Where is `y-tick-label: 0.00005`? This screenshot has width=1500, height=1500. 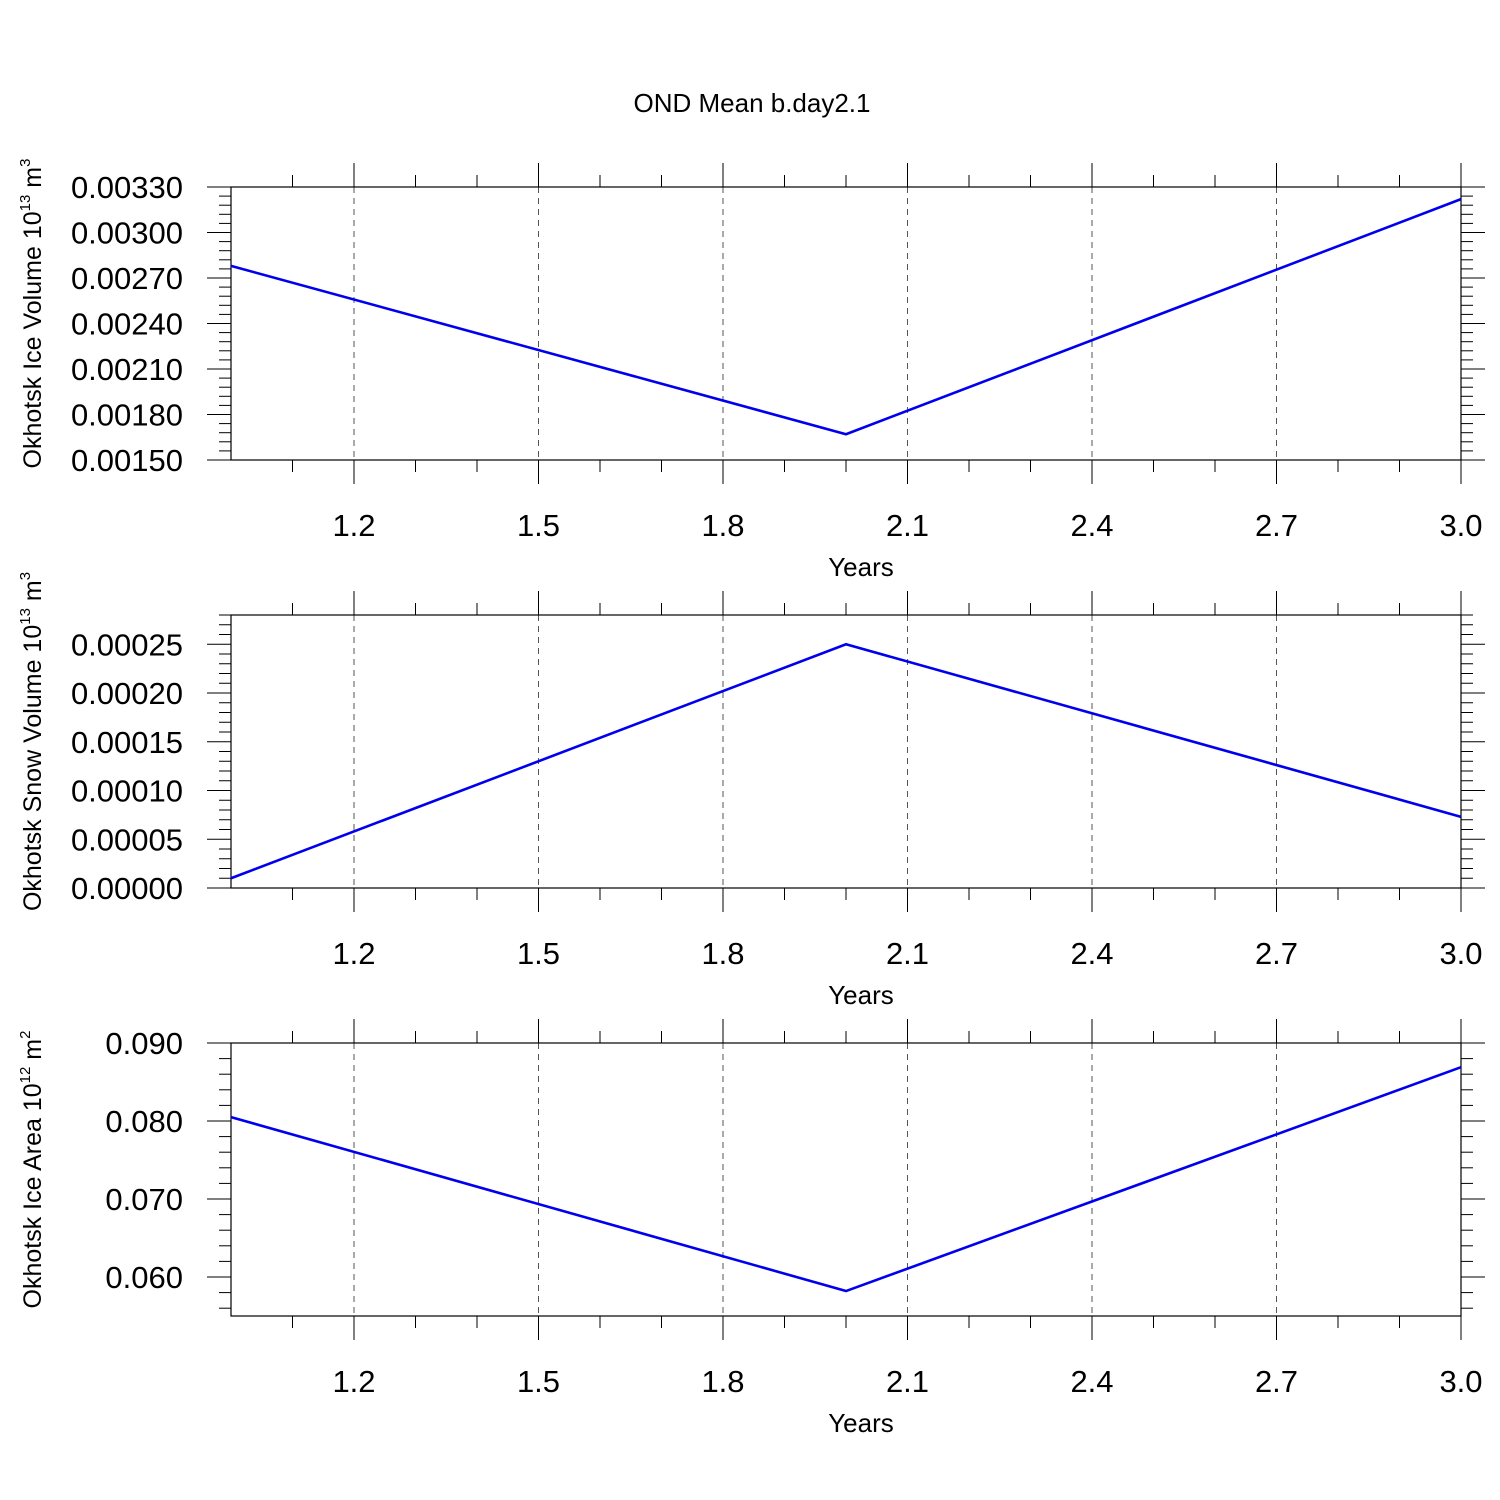
y-tick-label: 0.00005 is located at coordinates (127, 839).